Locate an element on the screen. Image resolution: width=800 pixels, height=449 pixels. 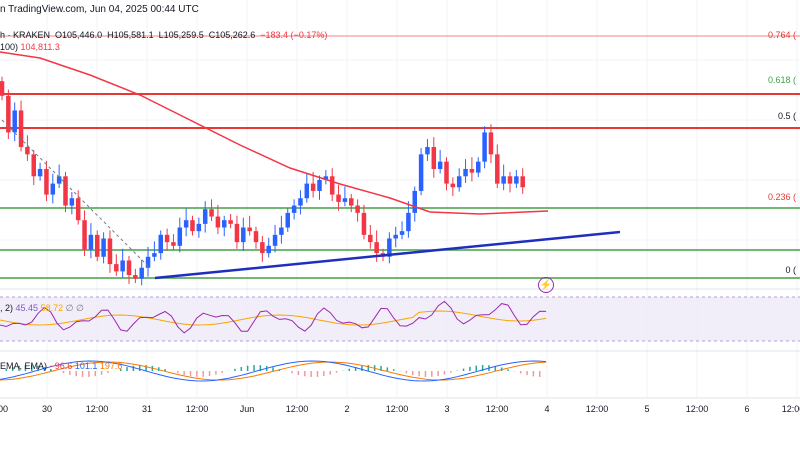
rsi-band is located at coordinates (400, 319).